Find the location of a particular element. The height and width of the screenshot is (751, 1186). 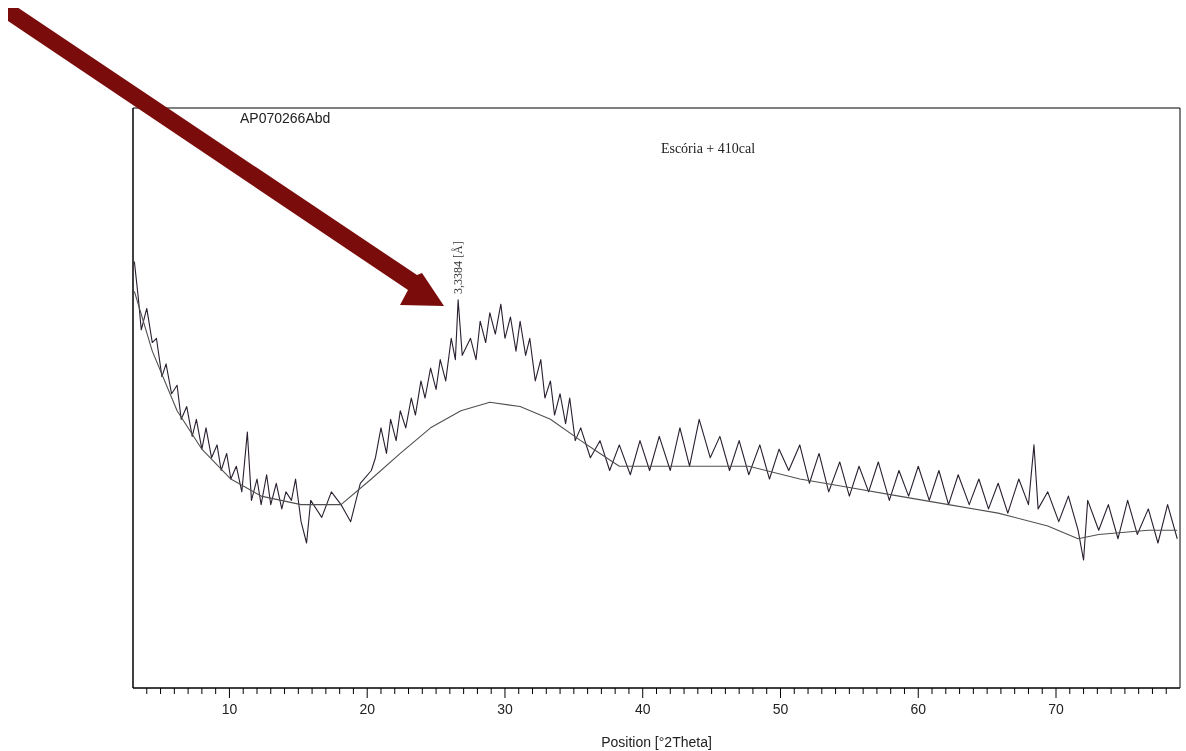

x-tick-label: 70 is located at coordinates (1056, 709).